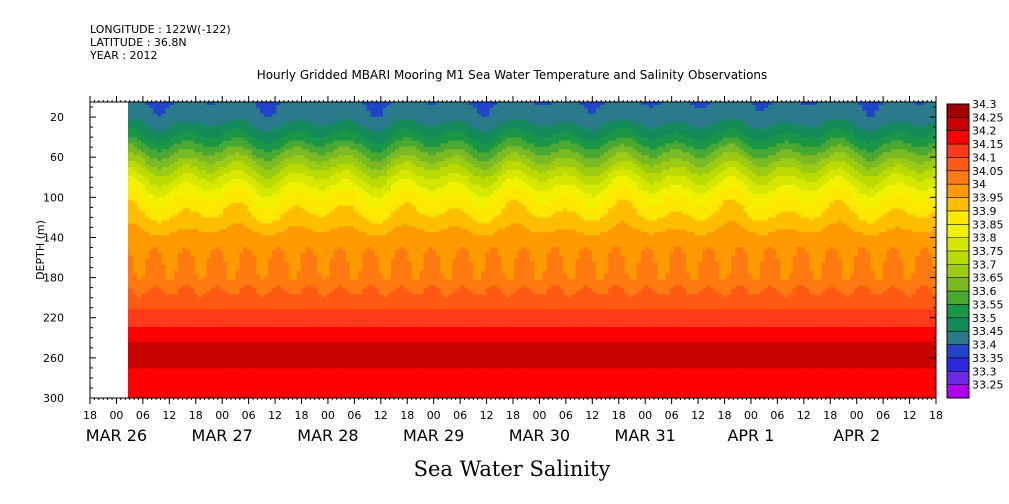 Image resolution: width=1009 pixels, height=504 pixels. What do you see at coordinates (988, 385) in the screenshot?
I see `colorbar-label: 33.25` at bounding box center [988, 385].